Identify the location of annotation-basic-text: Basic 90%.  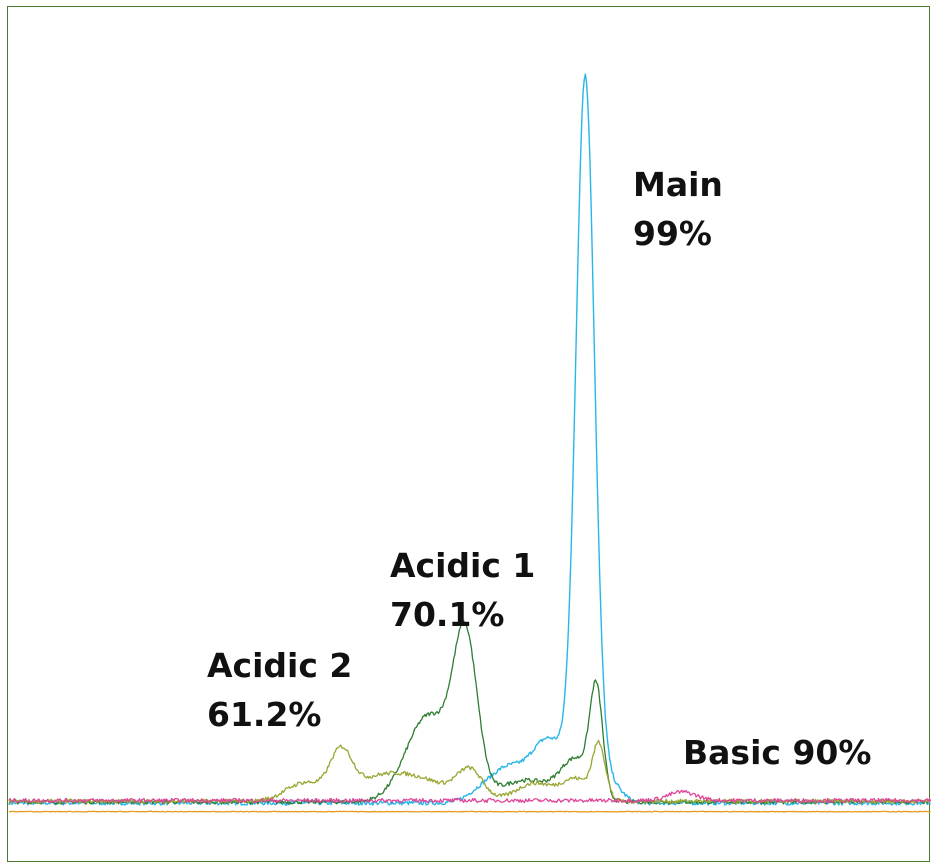
(777, 752).